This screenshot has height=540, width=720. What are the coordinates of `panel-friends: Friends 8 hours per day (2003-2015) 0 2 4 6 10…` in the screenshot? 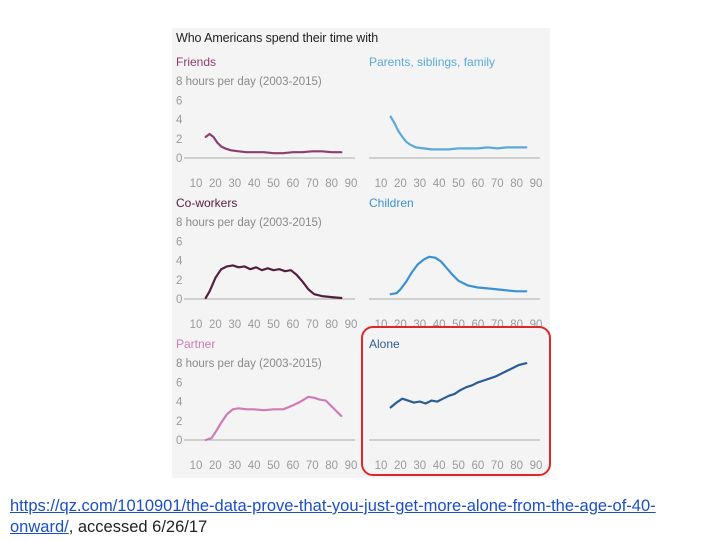 It's located at (266, 122).